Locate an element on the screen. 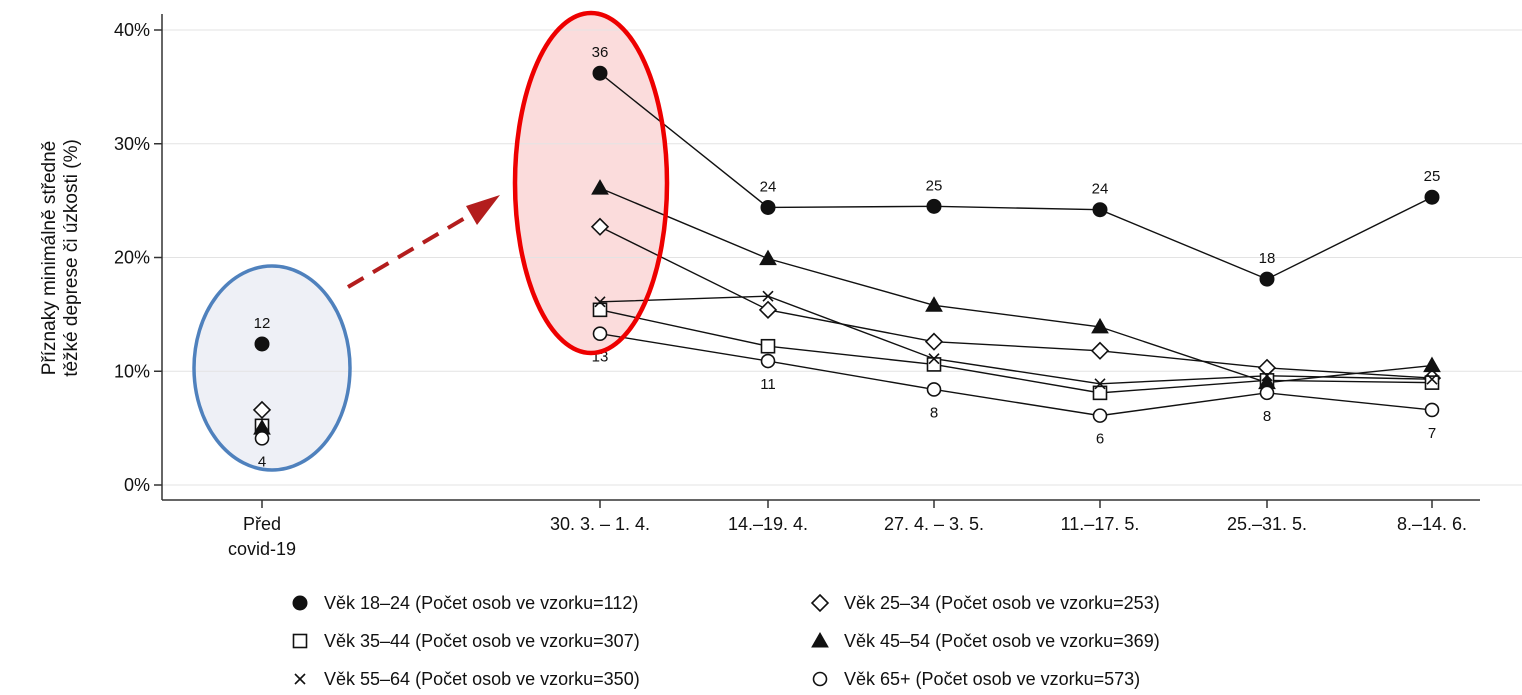  x-tick-label: 30. 3. – 1. 4. is located at coordinates (600, 524).